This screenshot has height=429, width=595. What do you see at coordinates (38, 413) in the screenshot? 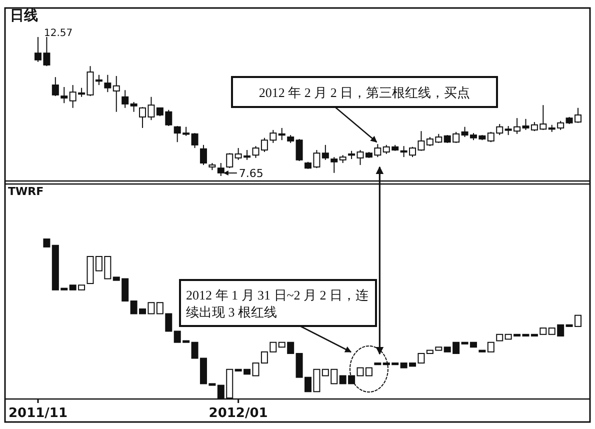
I see `x-tick-label: 2011/11` at bounding box center [38, 413].